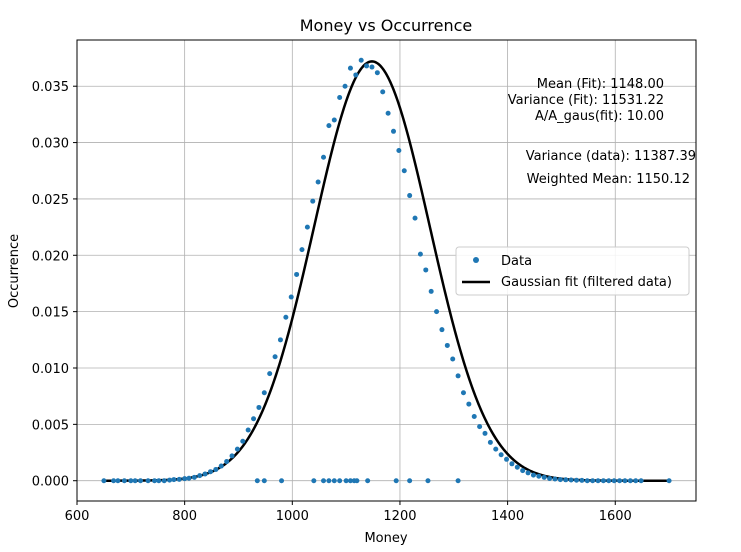 The image size is (741, 552). Describe the element at coordinates (50, 482) in the screenshot. I see `y-tick-label: 0.000` at that location.